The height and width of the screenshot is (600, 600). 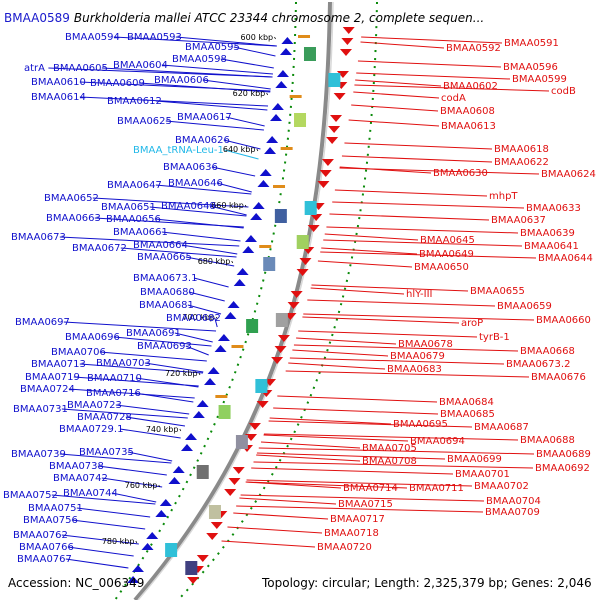 What do you see at coordinates (414, 369) in the screenshot?
I see `gene-label-right: BMAA0683` at bounding box center [414, 369].